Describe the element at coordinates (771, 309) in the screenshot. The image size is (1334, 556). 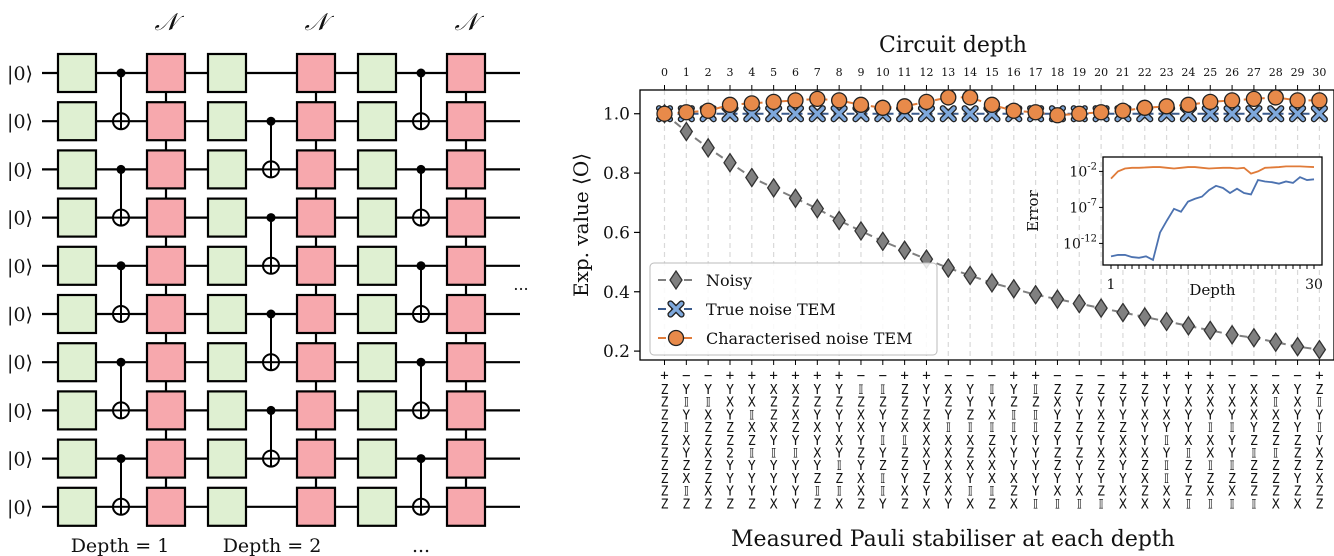
I see `legend-label: True noise TEM` at that location.